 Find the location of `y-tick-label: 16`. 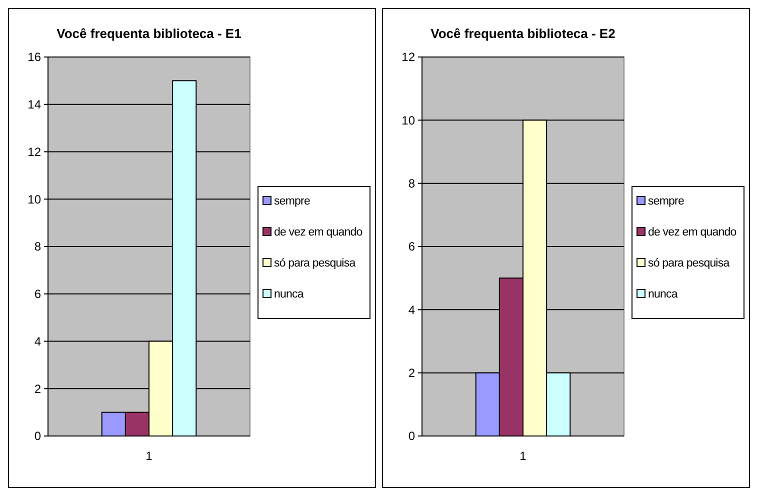

y-tick-label: 16 is located at coordinates (35, 57).